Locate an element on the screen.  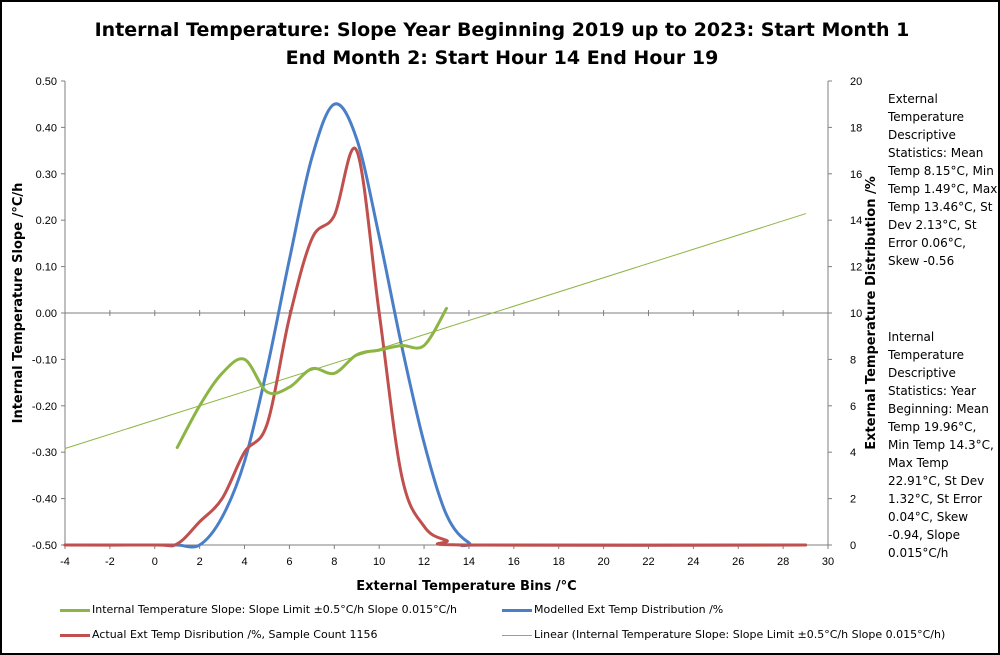
y-left-tick-label: -0.30 is located at coordinates (44, 453).